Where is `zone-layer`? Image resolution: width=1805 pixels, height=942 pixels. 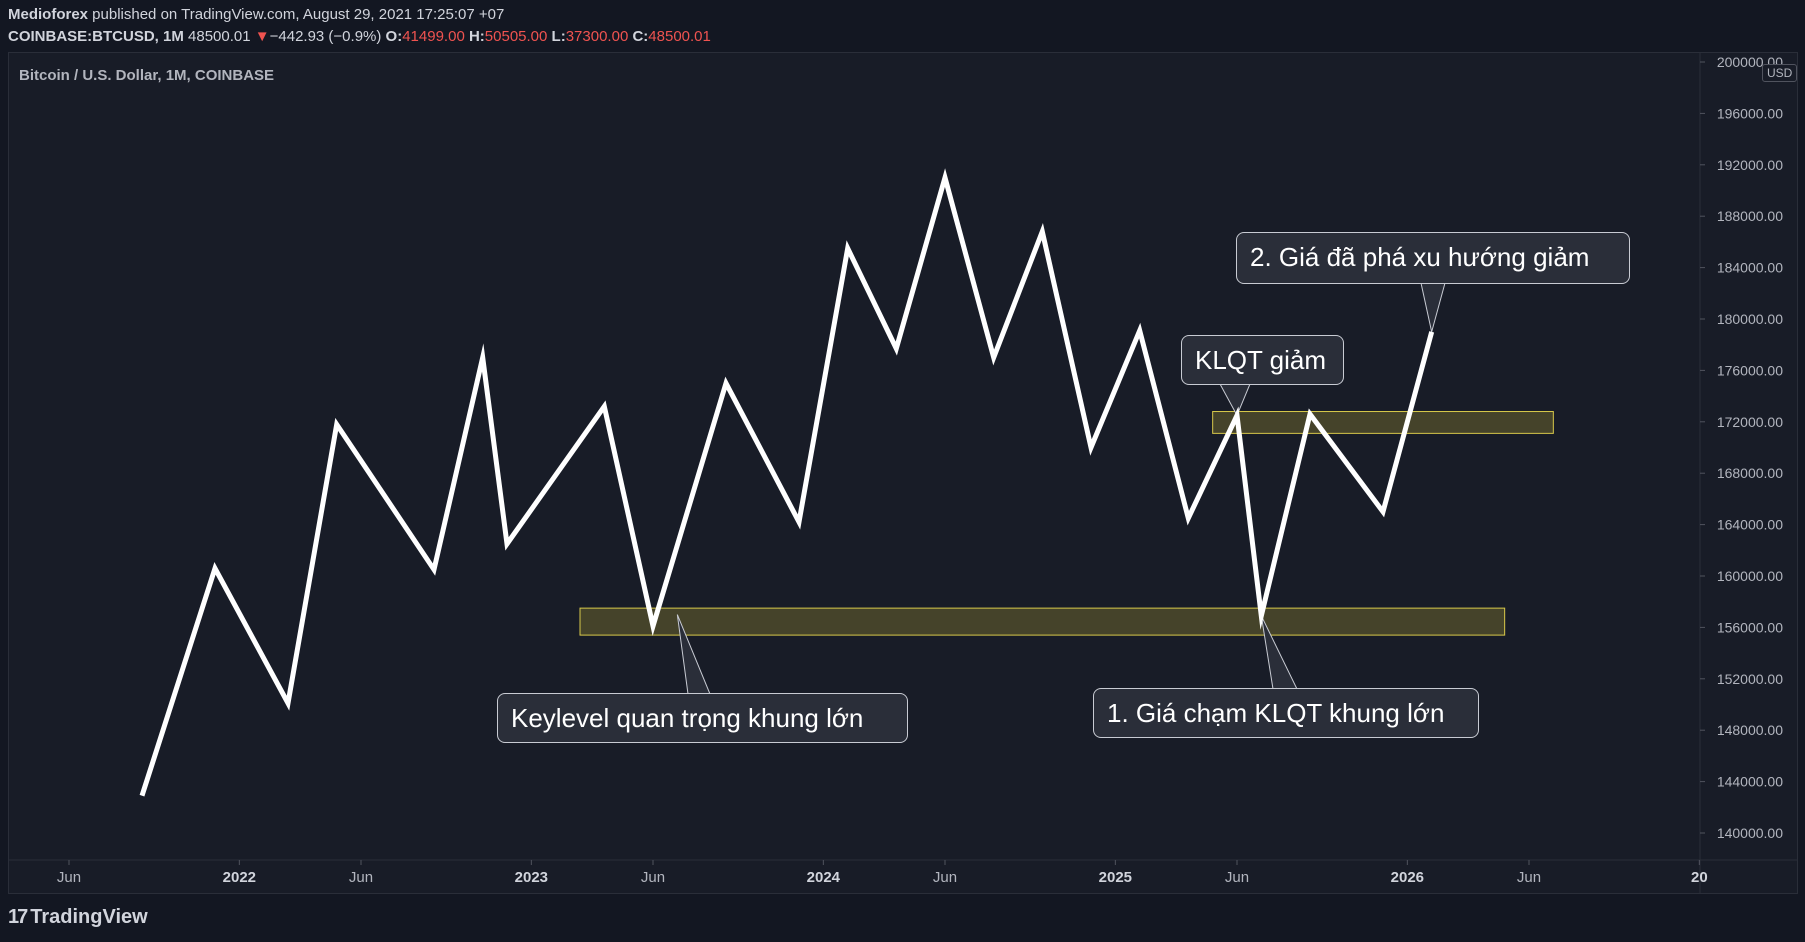 zone-layer is located at coordinates (1066, 523).